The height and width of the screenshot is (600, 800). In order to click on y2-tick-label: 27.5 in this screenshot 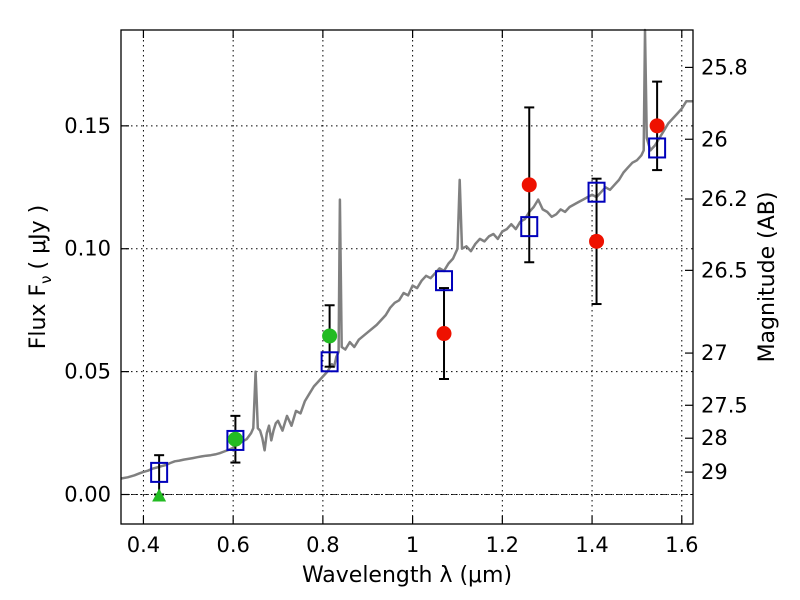, I will do `click(724, 405)`.